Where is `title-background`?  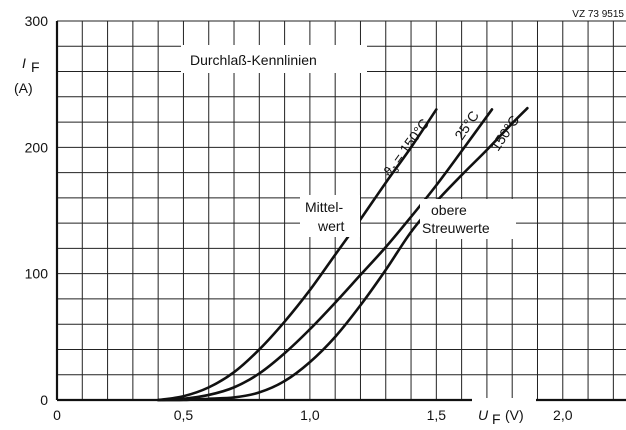 title-background is located at coordinates (274, 59).